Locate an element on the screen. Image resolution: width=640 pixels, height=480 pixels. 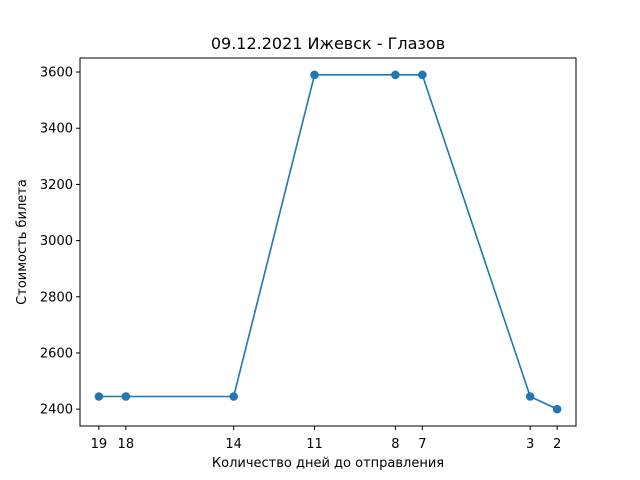
x-tick-label: 8 is located at coordinates (395, 444).